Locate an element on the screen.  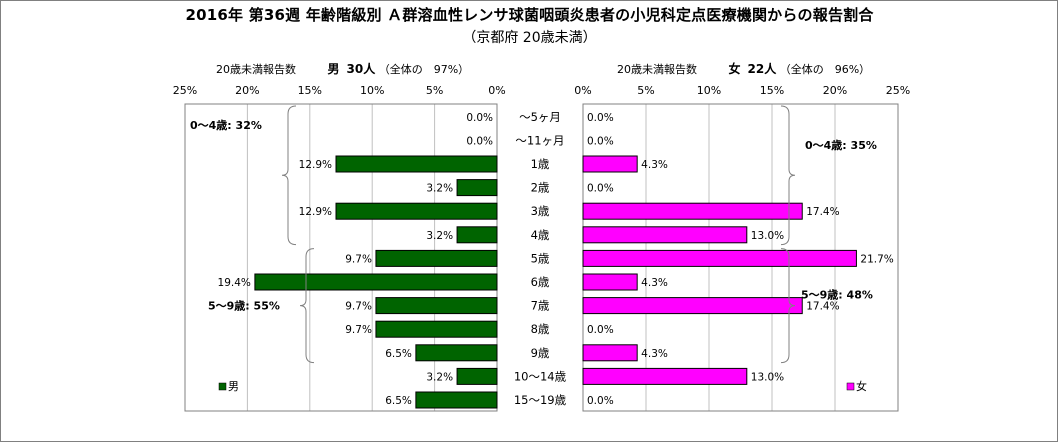
x-tick-label-right: 10% is located at coordinates (709, 90).